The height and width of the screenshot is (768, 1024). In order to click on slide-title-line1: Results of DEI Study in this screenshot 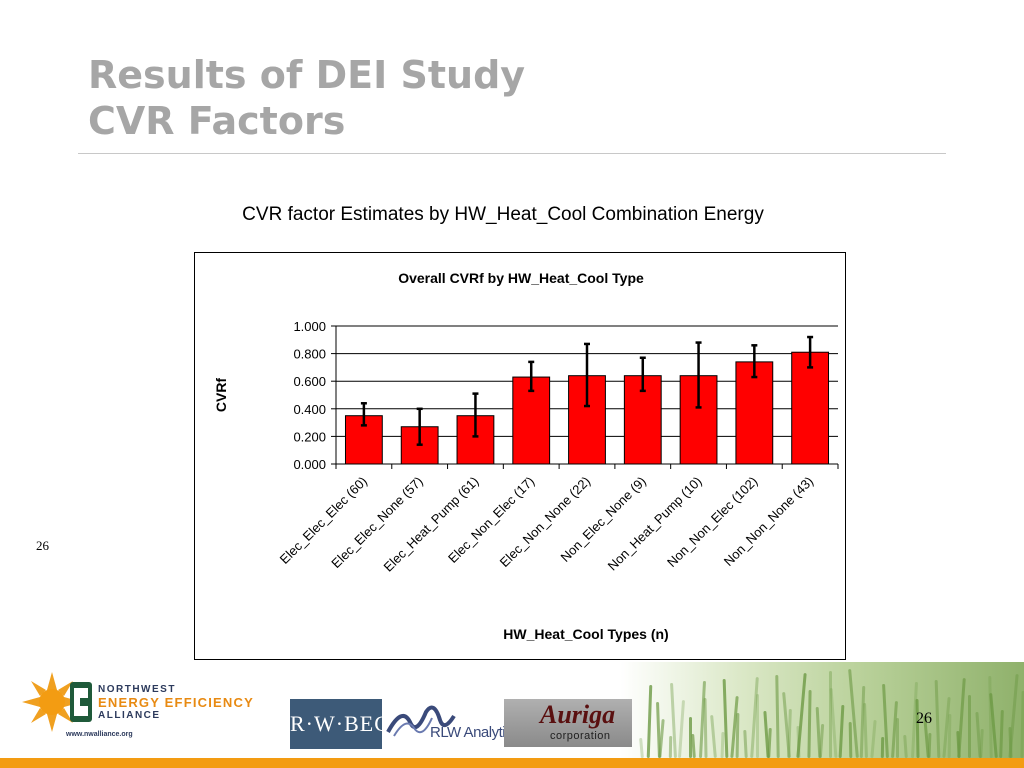, I will do `click(307, 75)`.